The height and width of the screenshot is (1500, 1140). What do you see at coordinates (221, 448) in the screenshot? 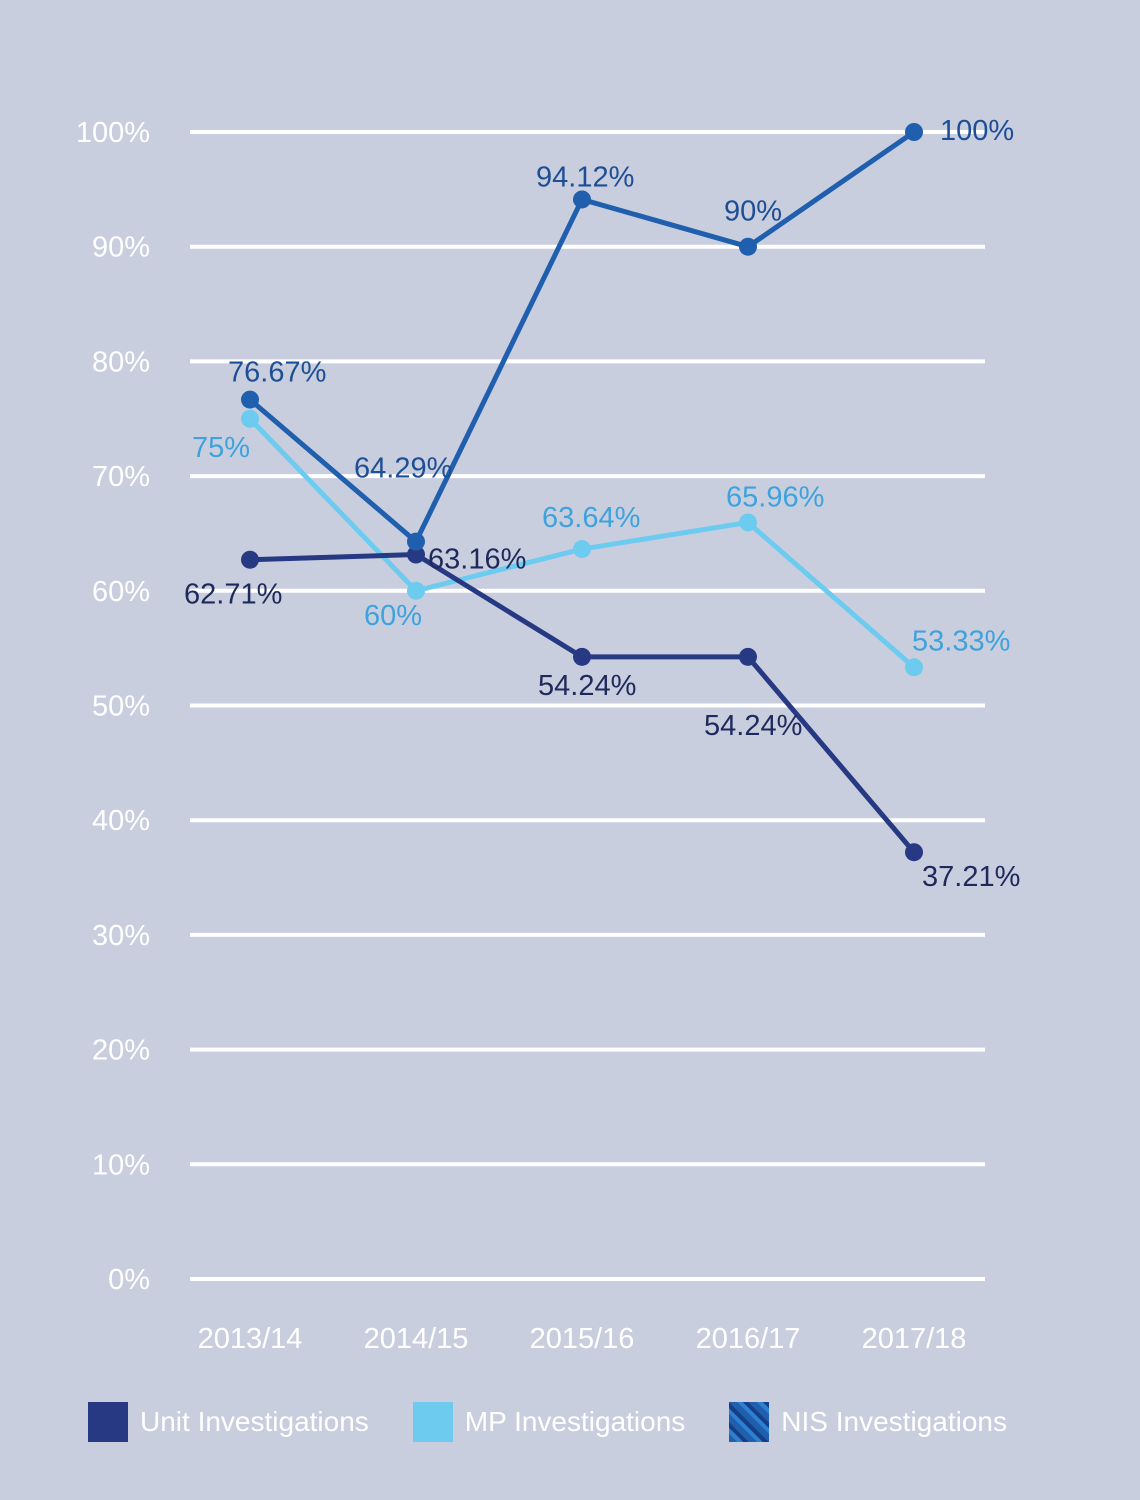
I see `data-label-mp: 75%` at bounding box center [221, 448].